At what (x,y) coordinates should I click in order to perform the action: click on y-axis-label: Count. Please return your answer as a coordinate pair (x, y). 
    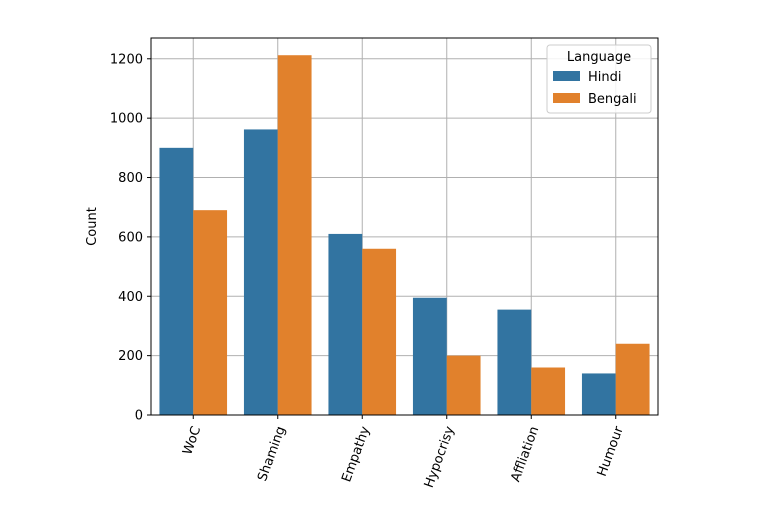
    Looking at the image, I should click on (92, 226).